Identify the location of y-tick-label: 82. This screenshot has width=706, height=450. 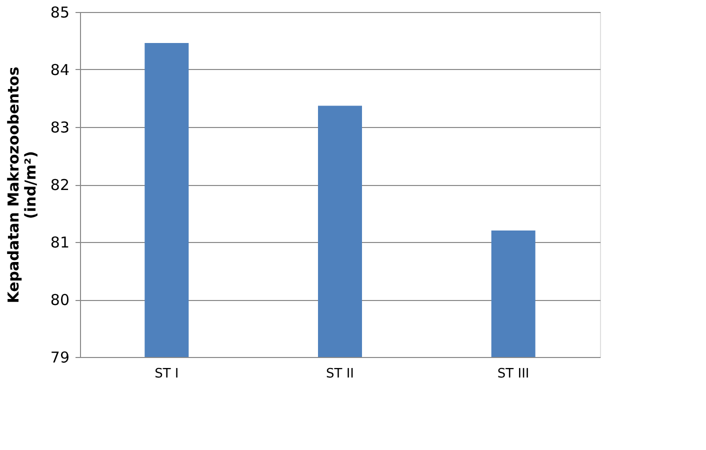
(60, 185).